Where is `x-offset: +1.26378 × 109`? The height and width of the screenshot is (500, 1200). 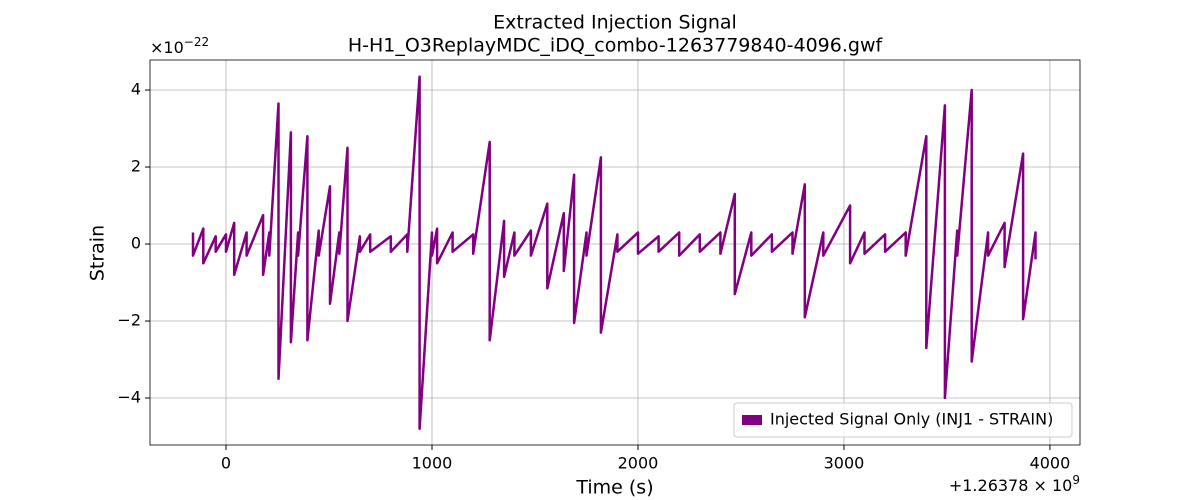 x-offset: +1.26378 × 109 is located at coordinates (1014, 484).